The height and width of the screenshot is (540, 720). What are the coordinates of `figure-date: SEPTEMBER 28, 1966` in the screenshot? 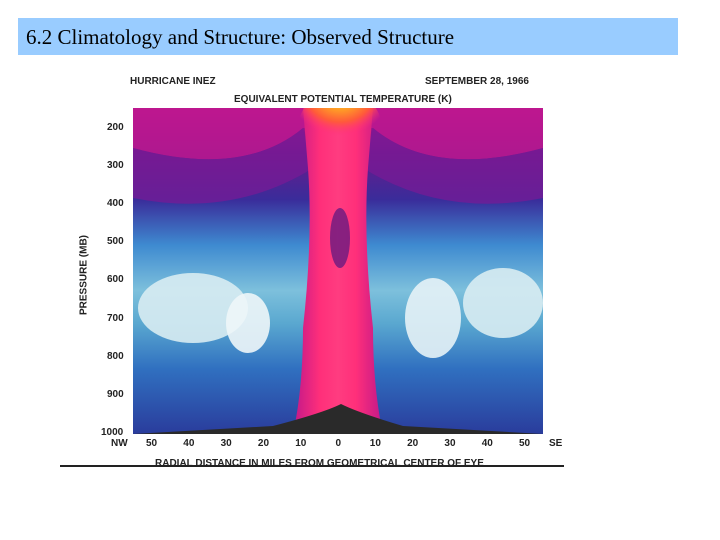 It's located at (477, 81).